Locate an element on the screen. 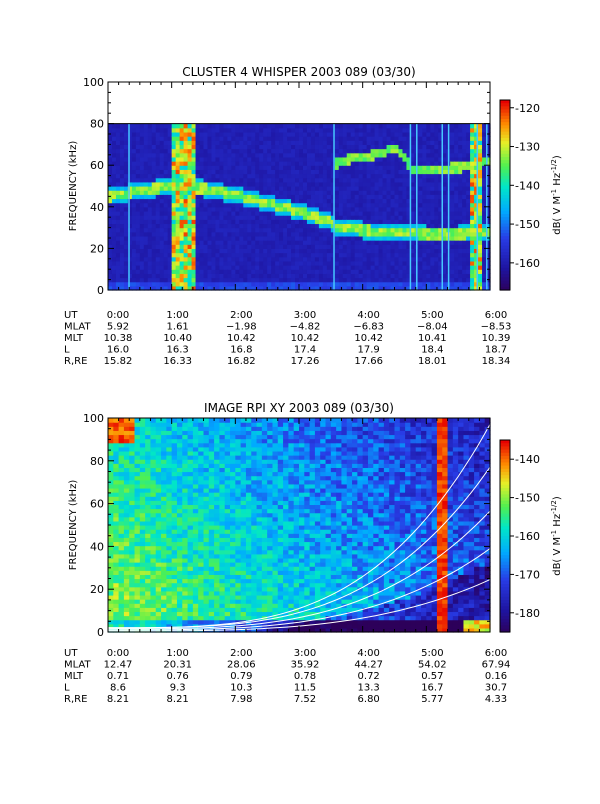  ephemeris-cell: 1.61 is located at coordinates (178, 327).